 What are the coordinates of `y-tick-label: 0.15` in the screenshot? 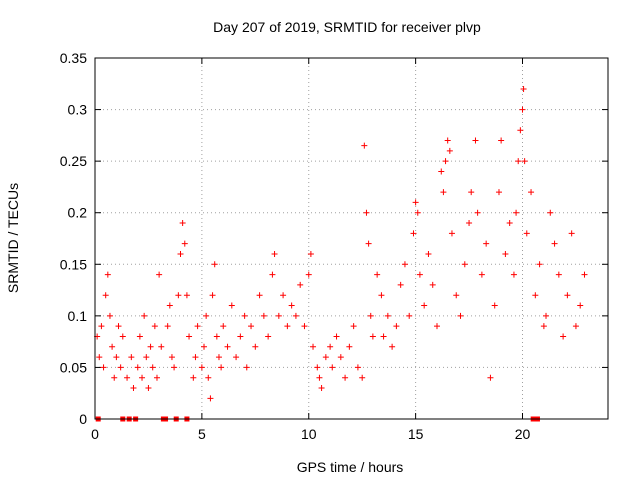 It's located at (73, 264).